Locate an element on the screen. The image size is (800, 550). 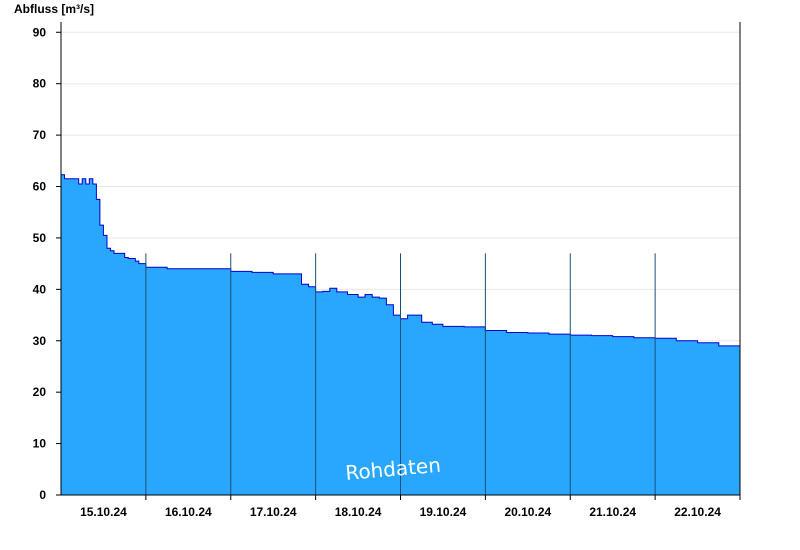
x-tick-label: 22.10.24 is located at coordinates (697, 512).